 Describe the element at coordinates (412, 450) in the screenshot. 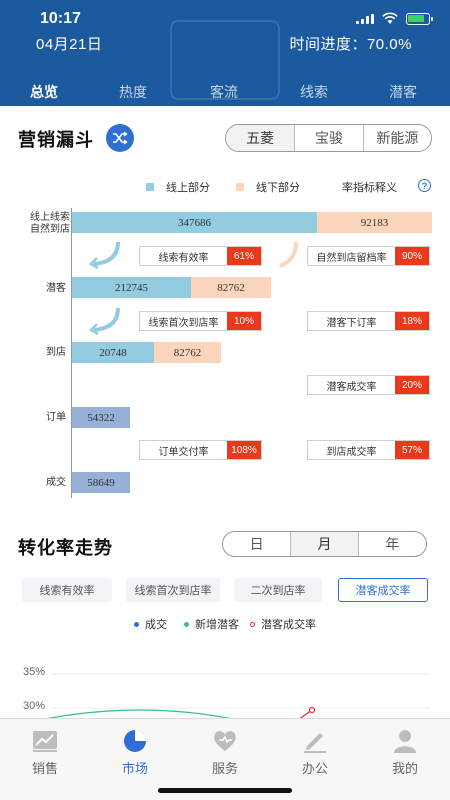

I see `rate-visit-deal-value: 57%` at that location.